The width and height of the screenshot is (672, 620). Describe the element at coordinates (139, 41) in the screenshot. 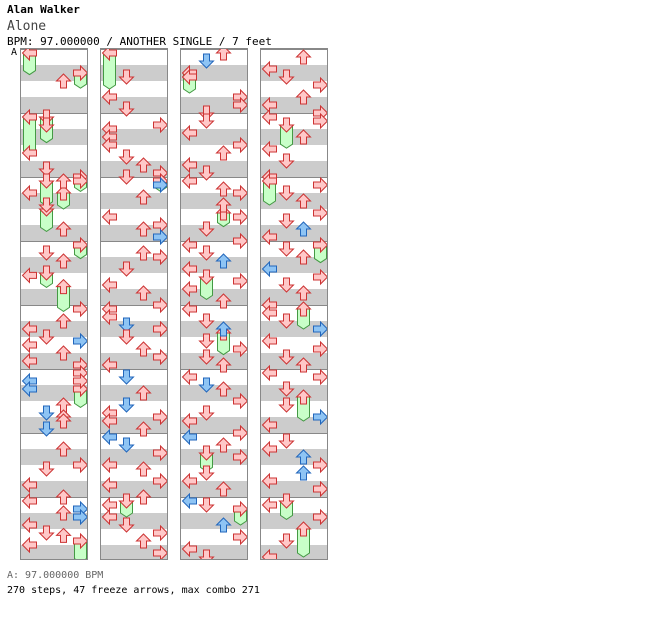

I see `chart-info: BPM: 97.000000 / ANOTHER SINGLE / 7 feet` at that location.